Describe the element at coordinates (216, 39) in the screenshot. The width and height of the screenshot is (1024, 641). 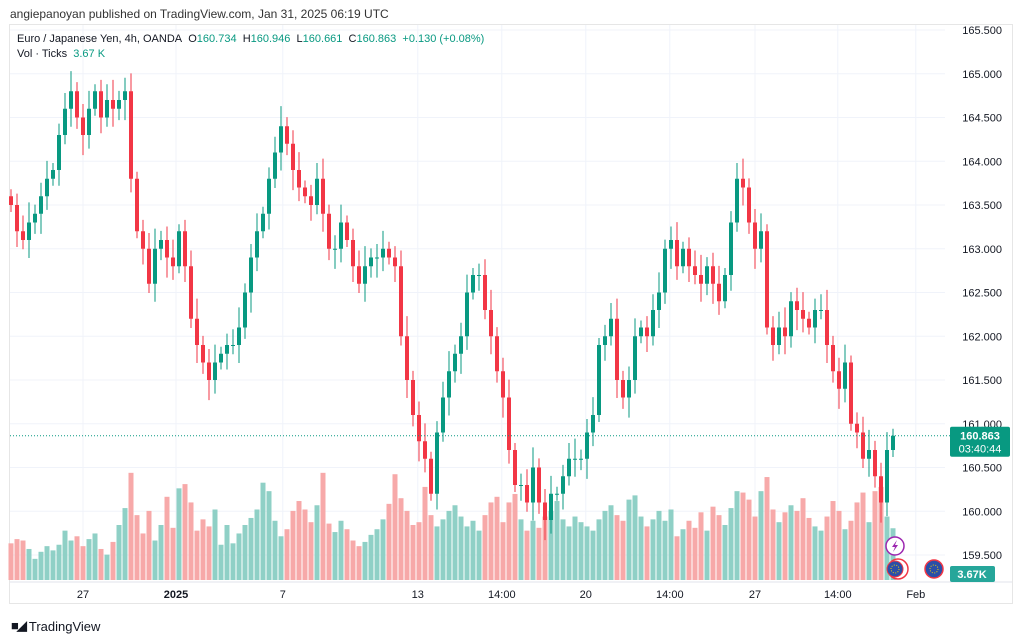
I see `open-value: 160.734` at that location.